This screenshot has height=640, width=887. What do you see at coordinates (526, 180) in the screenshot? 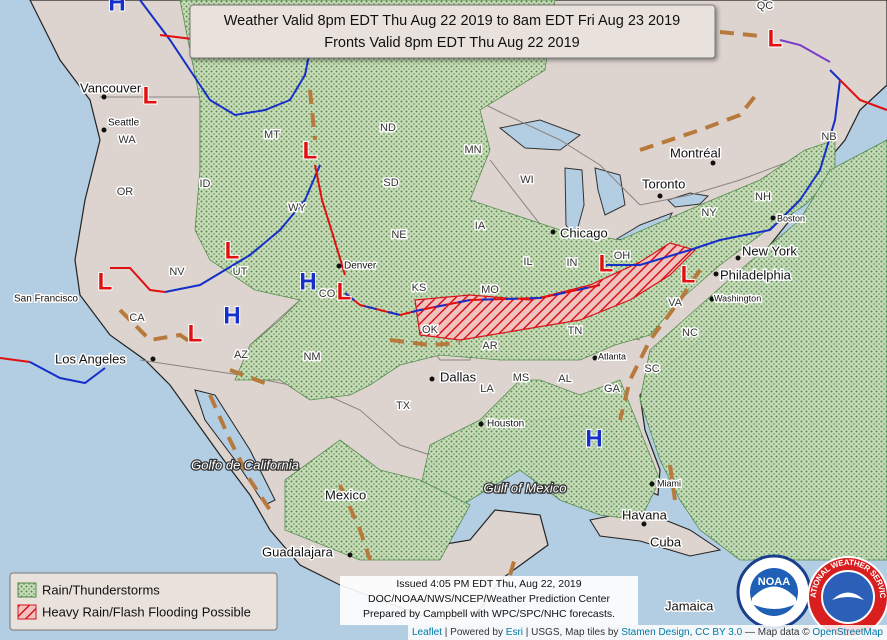
I see `state-label: WI` at bounding box center [526, 180].